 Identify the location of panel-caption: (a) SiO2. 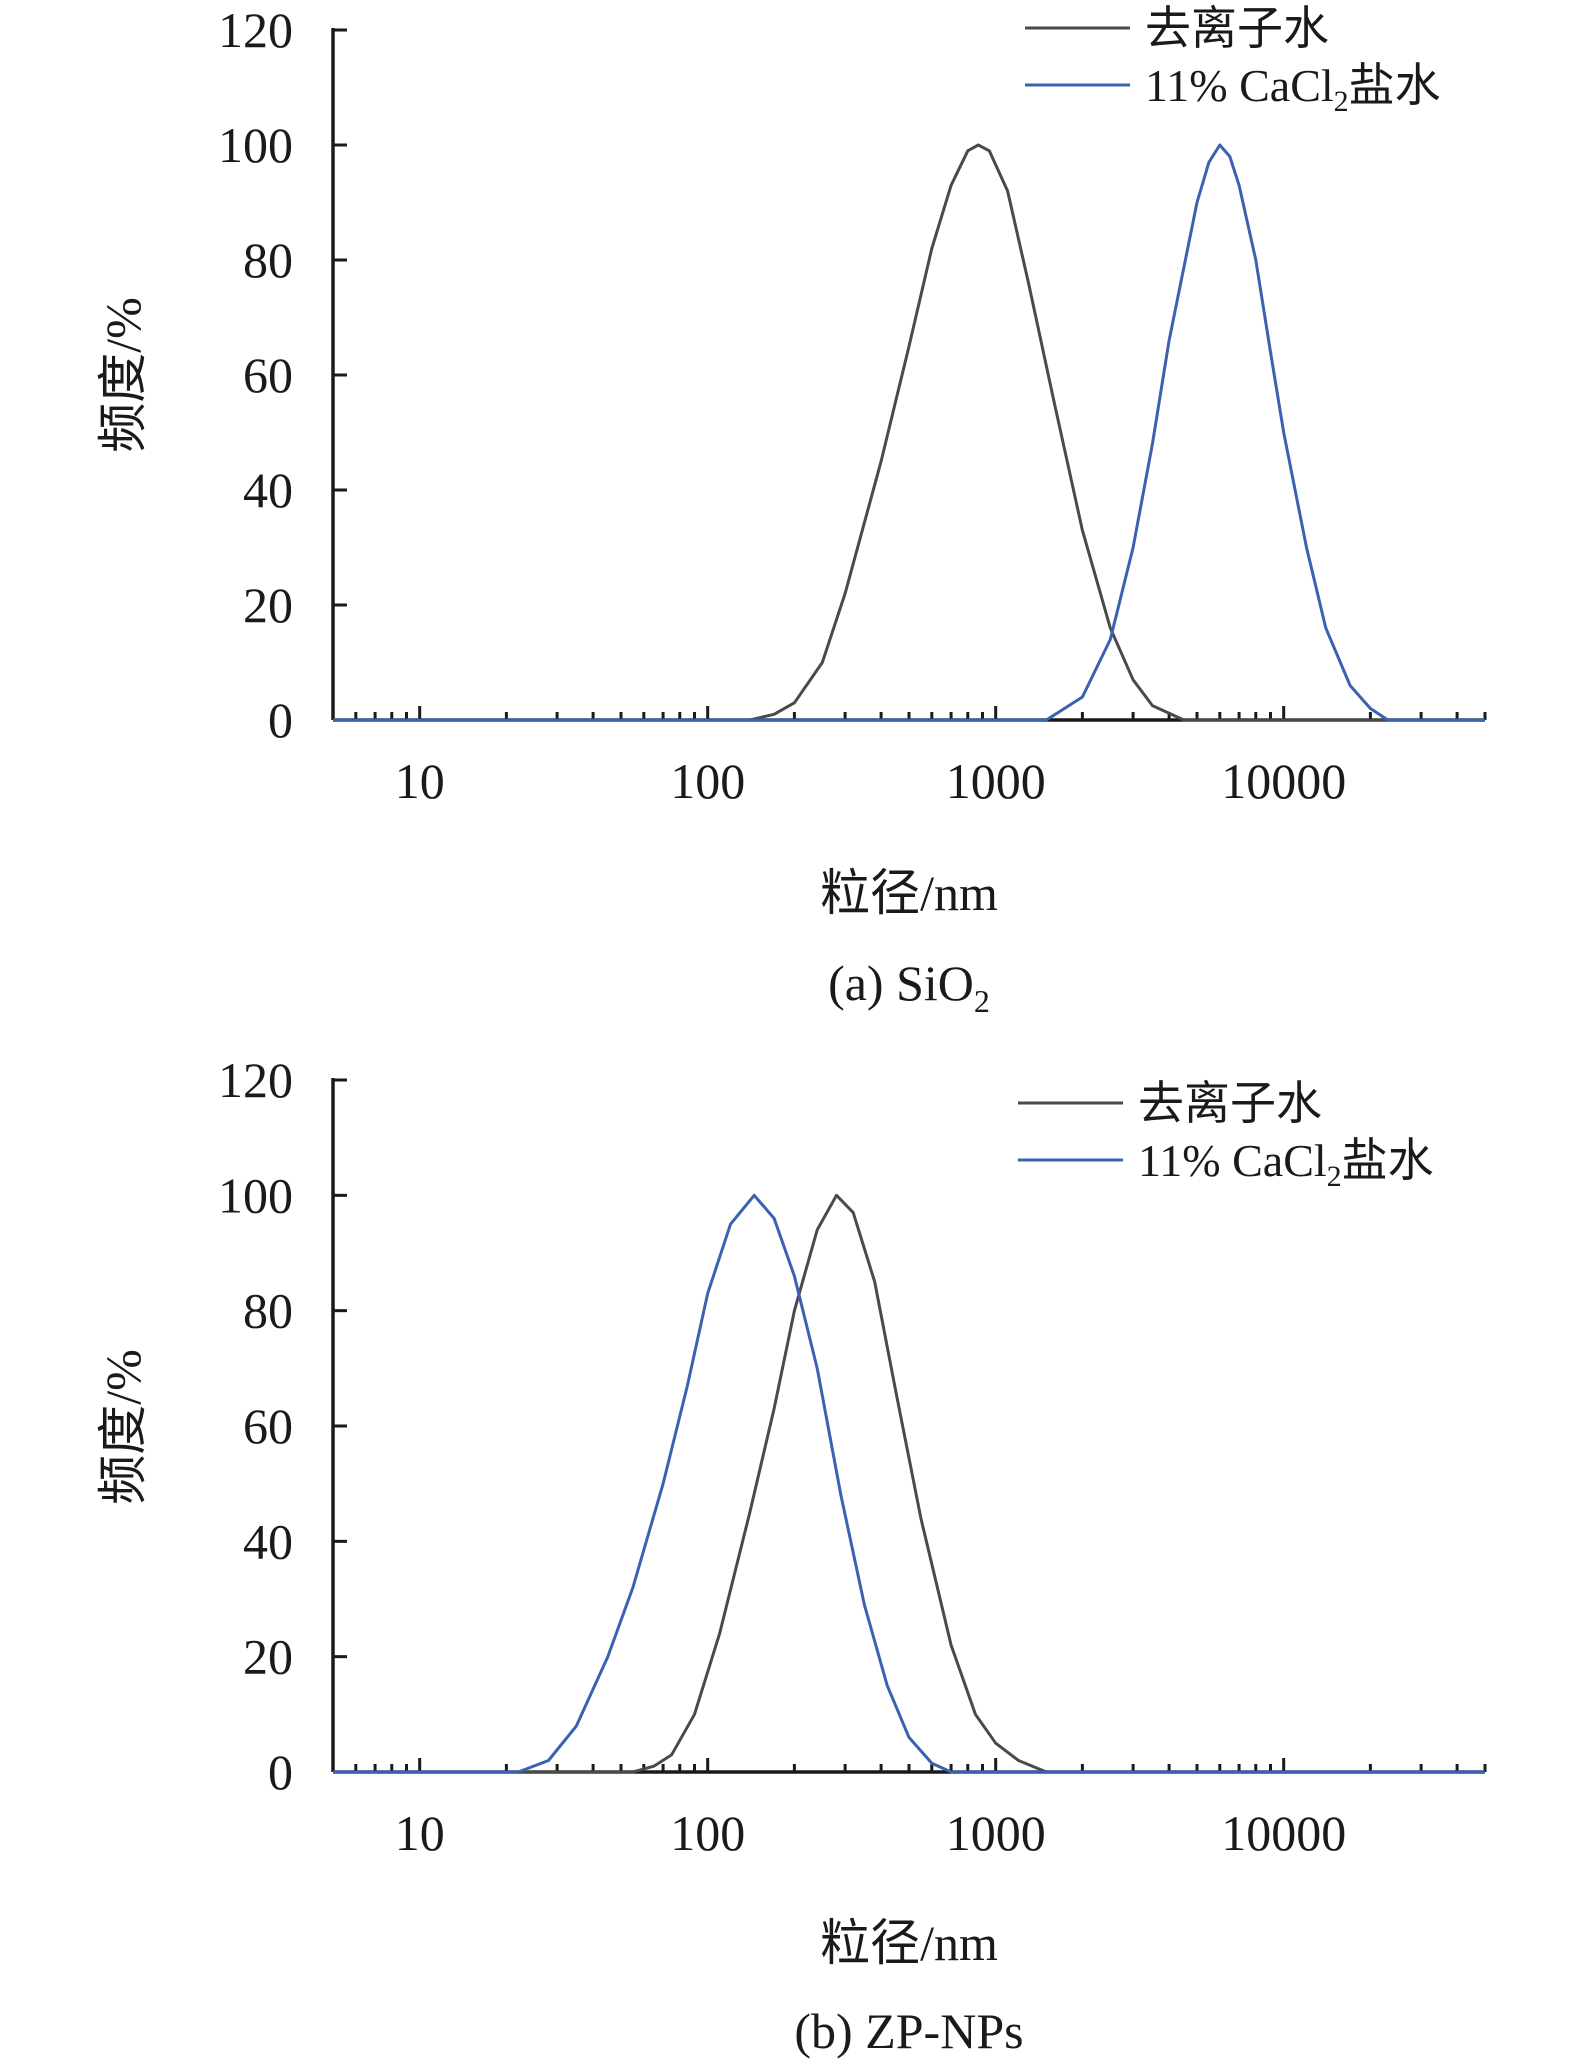
(909, 987).